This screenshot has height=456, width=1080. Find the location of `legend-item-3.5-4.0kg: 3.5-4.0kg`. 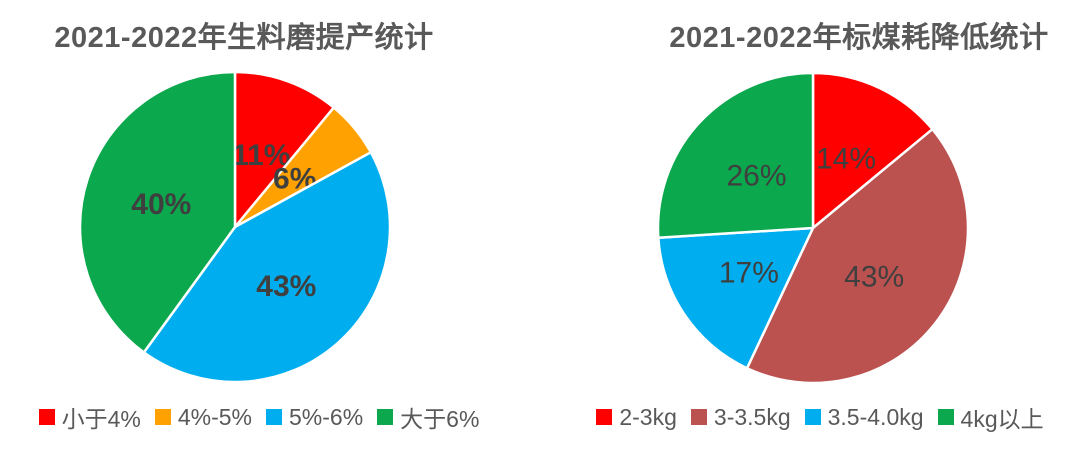

legend-item-3.5-4.0kg: 3.5-4.0kg is located at coordinates (864, 417).